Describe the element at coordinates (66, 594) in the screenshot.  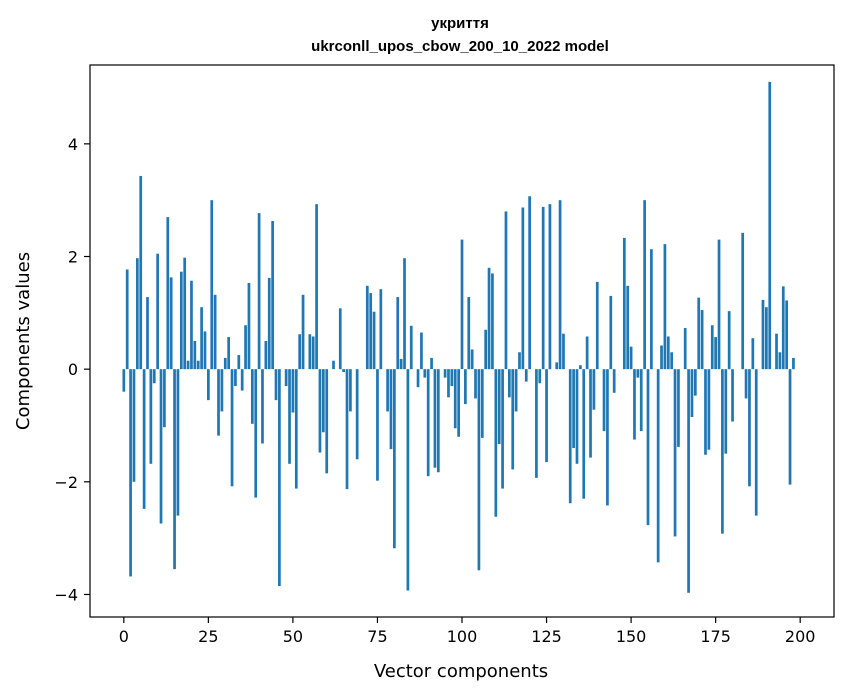
I see `y-tick-label: −4` at that location.